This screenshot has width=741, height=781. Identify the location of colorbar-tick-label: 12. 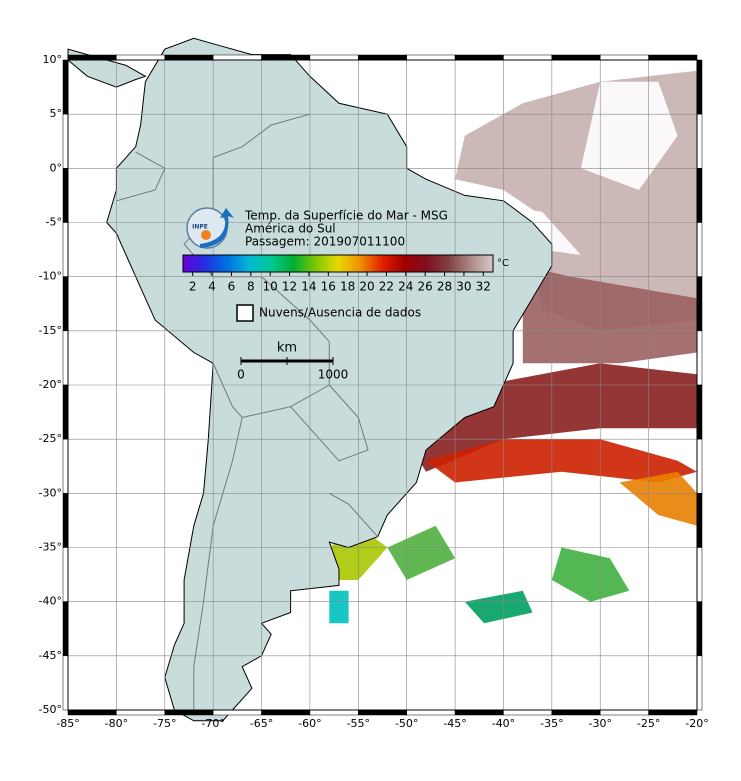
(289, 287).